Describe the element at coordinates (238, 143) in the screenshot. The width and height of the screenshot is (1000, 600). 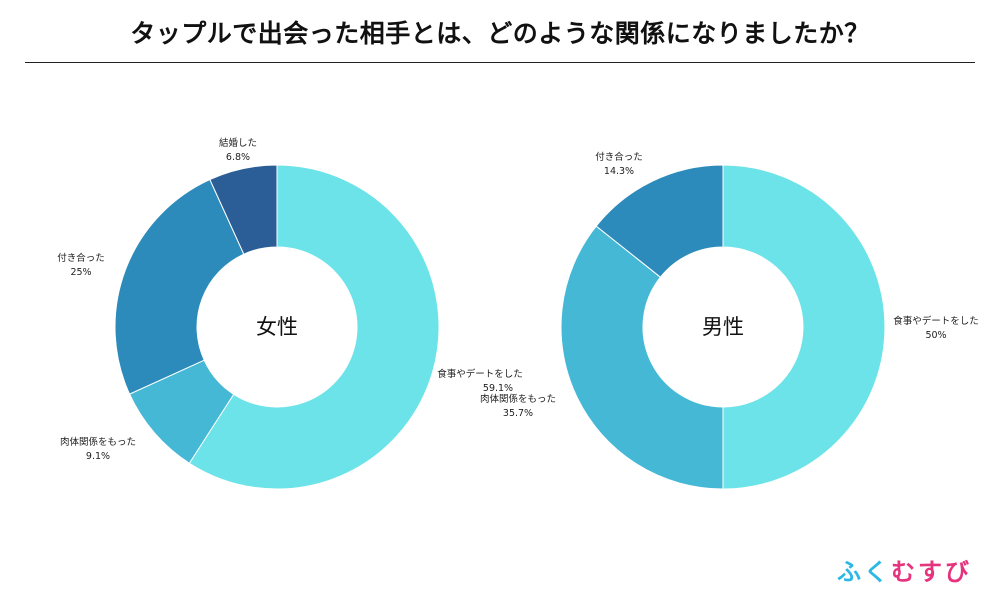
I see `label-female-married: 結婚した` at that location.